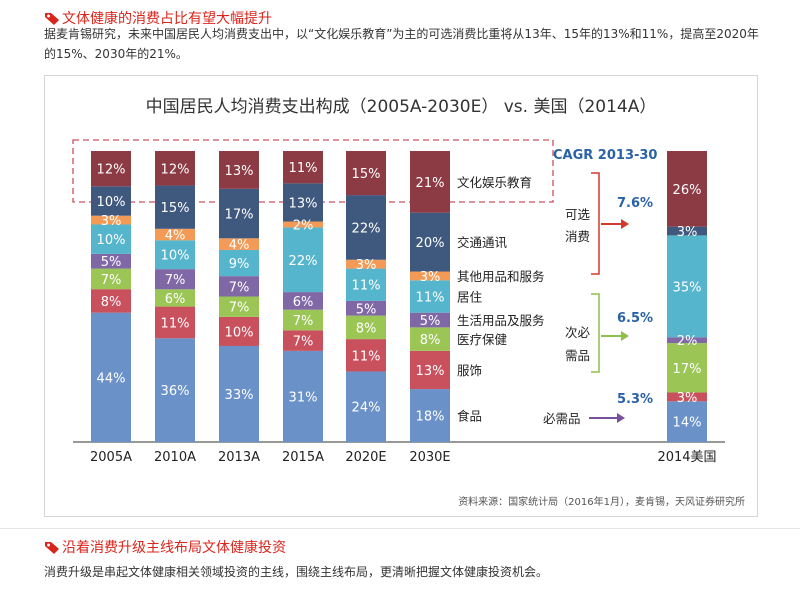 This screenshot has height=607, width=800. What do you see at coordinates (111, 457) in the screenshot?
I see `x-tick-label: 2005A` at bounding box center [111, 457].